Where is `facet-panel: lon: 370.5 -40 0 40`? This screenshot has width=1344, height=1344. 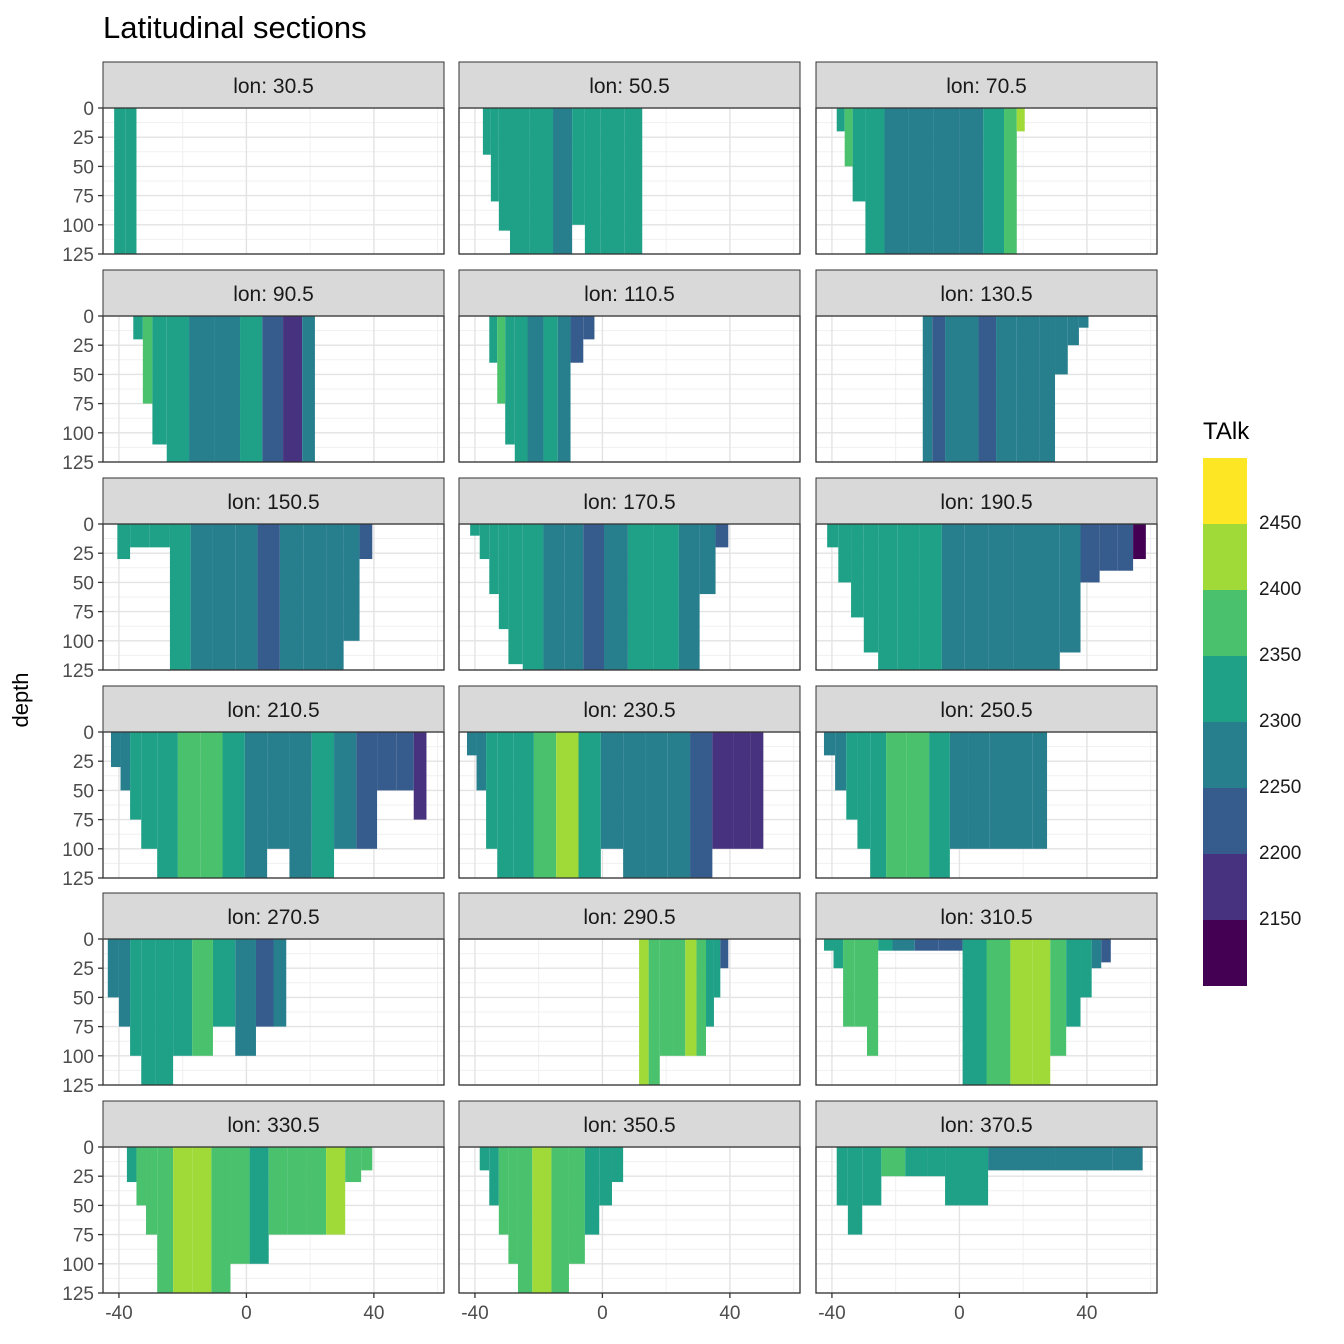
facet-panel: lon: 370.5 -40 0 40 is located at coordinates (986, 1212).